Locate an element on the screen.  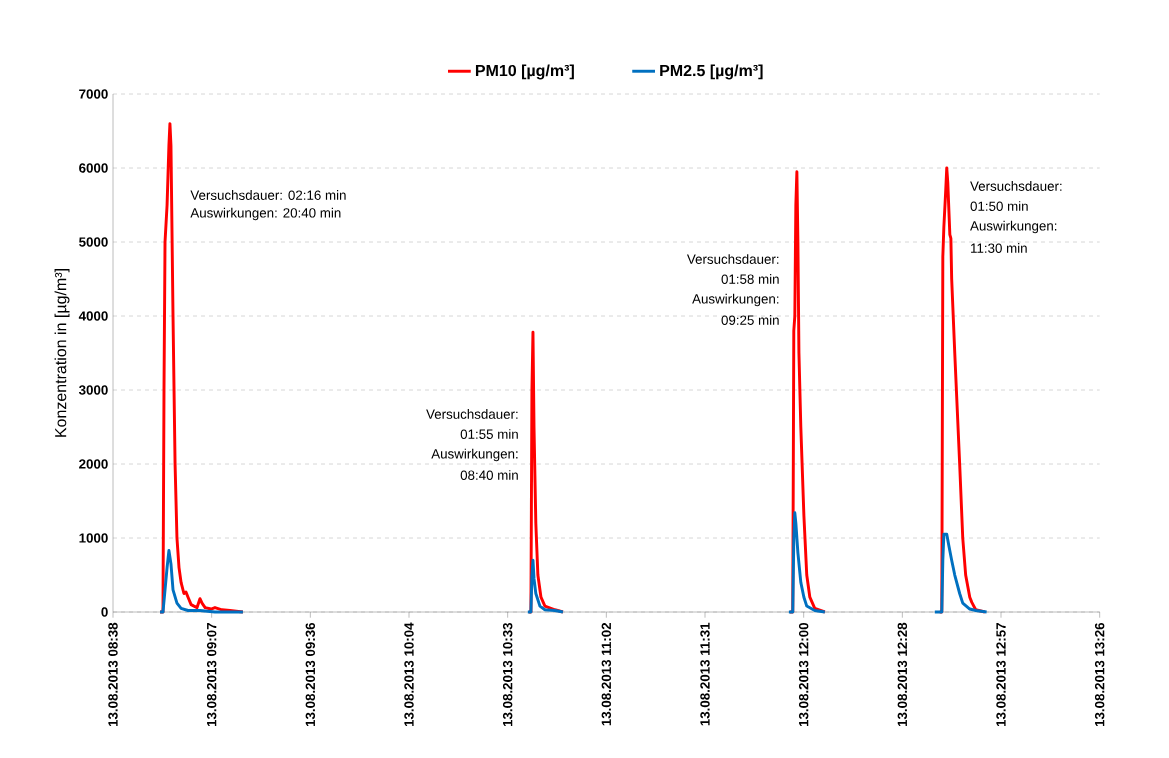
y-tick-label: 0 is located at coordinates (104, 612).